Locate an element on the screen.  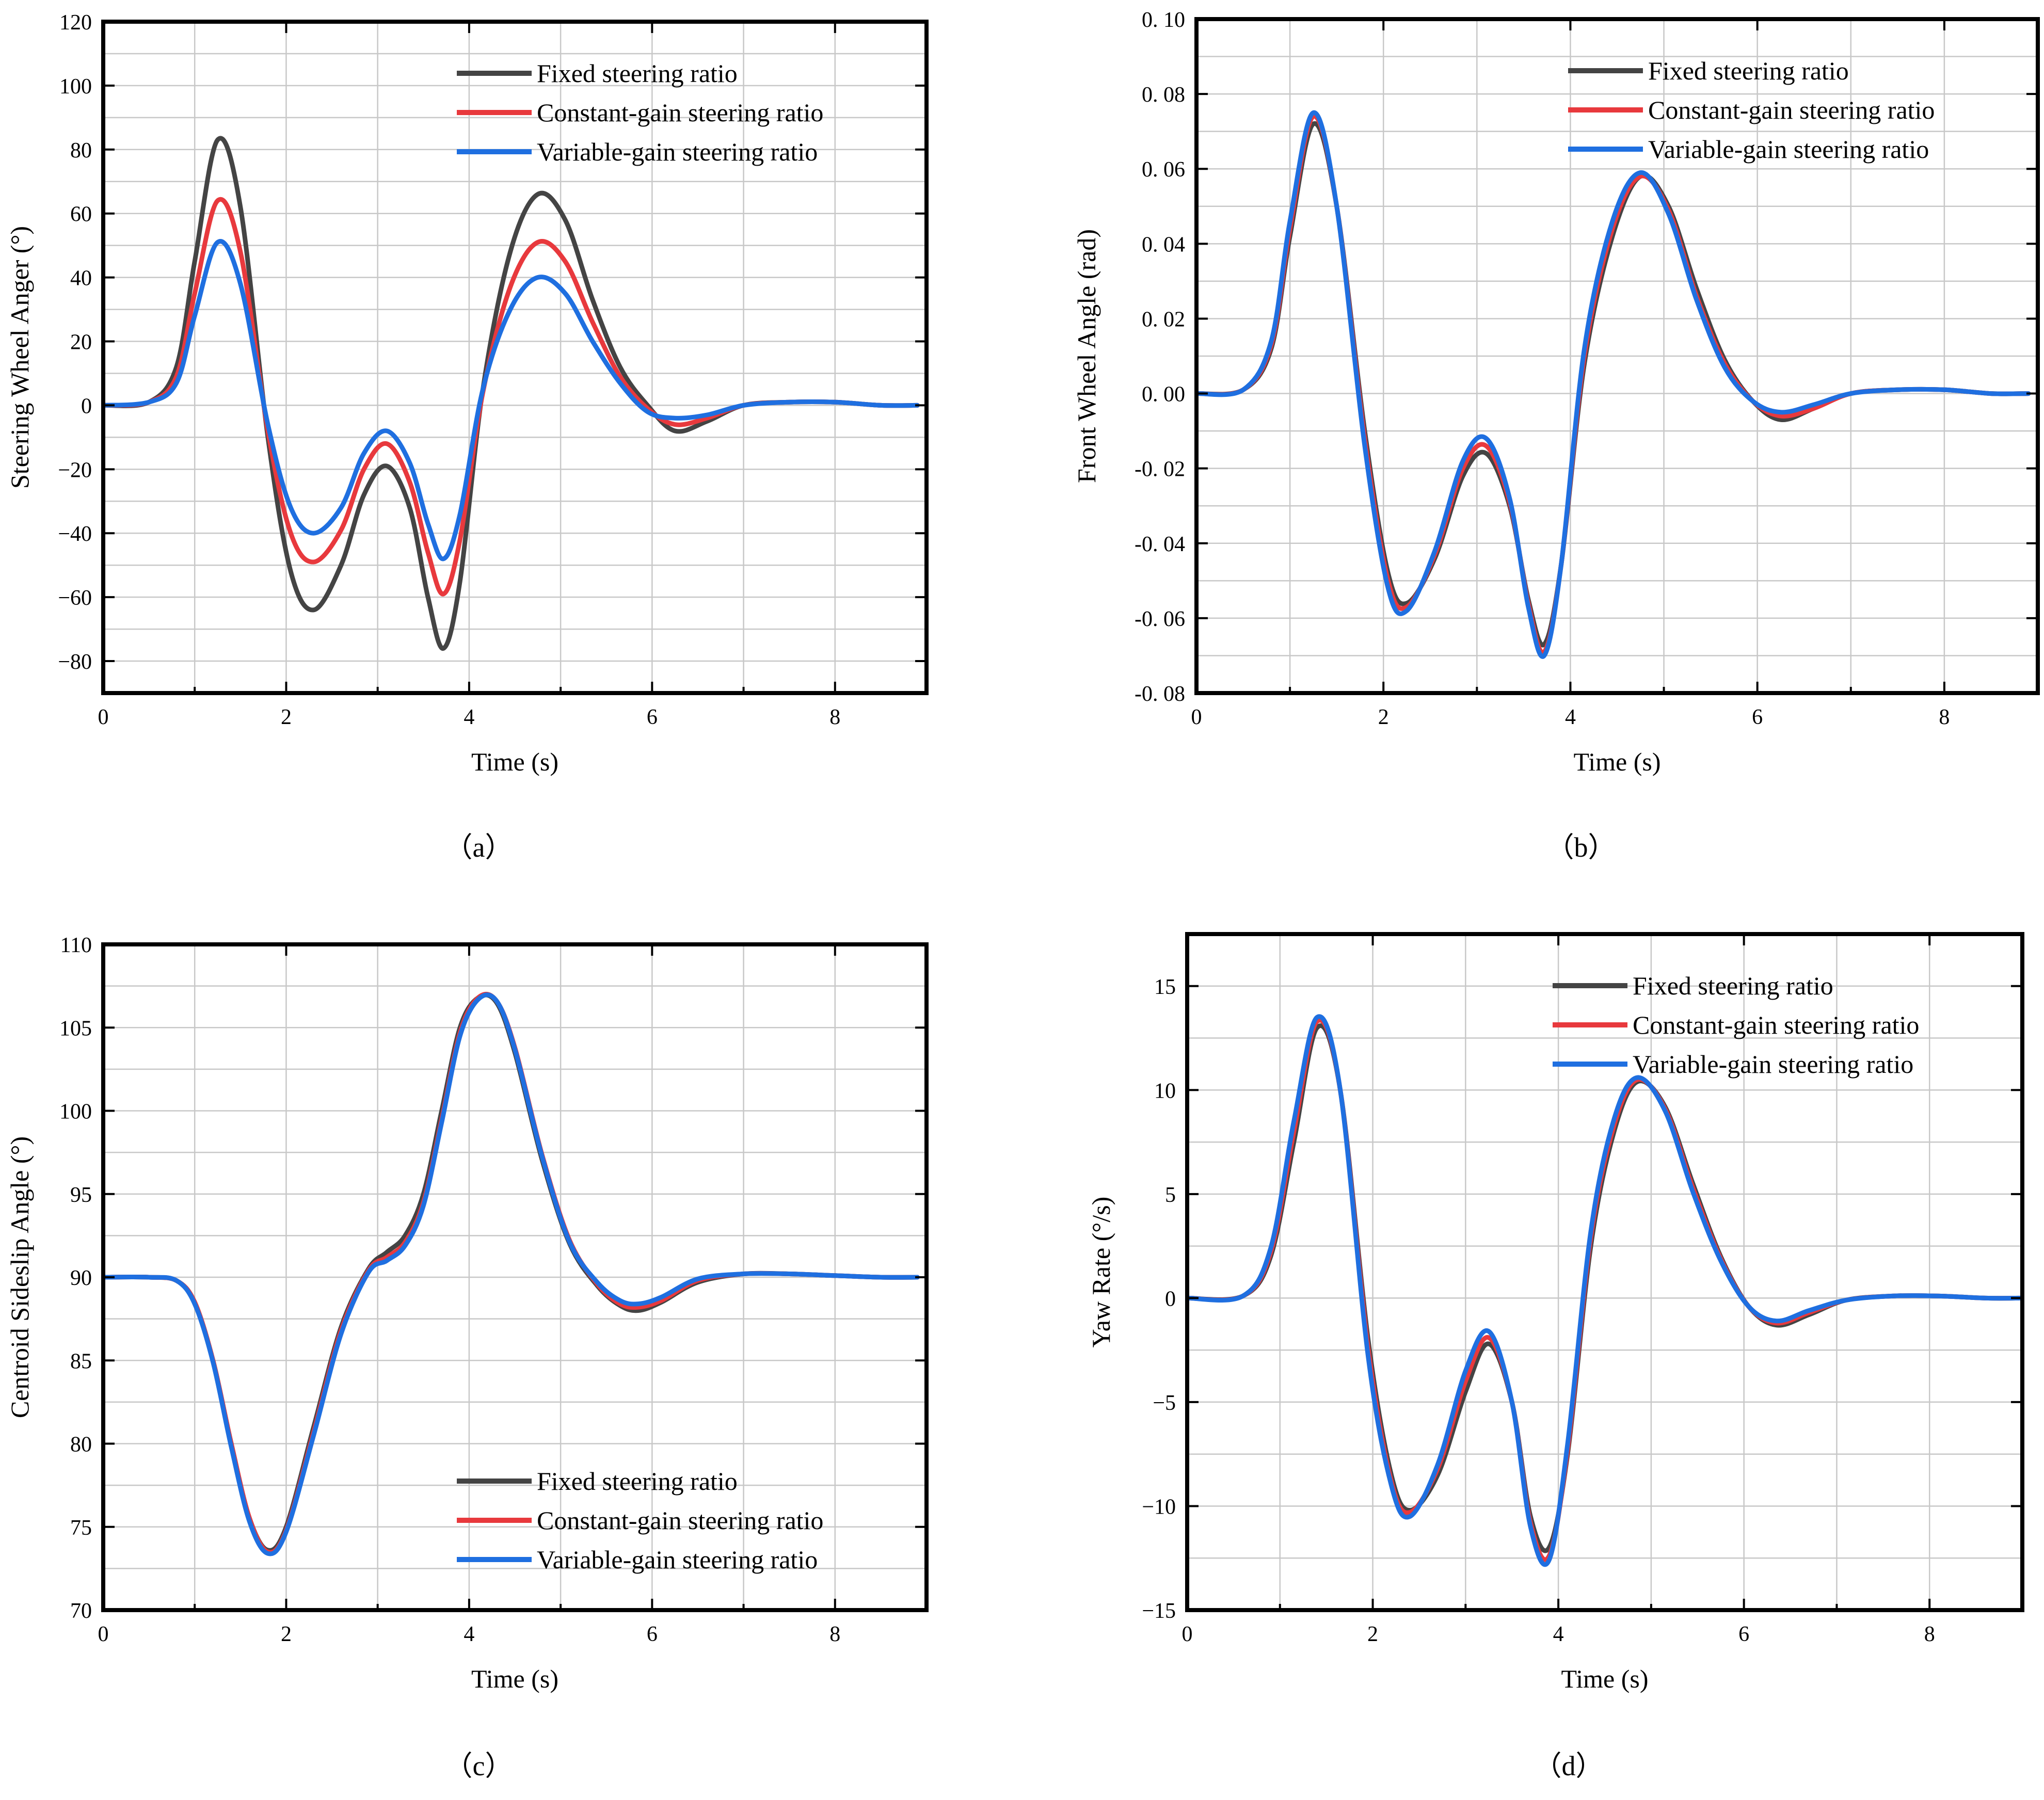
y-tick-label: −80 is located at coordinates (75, 662).